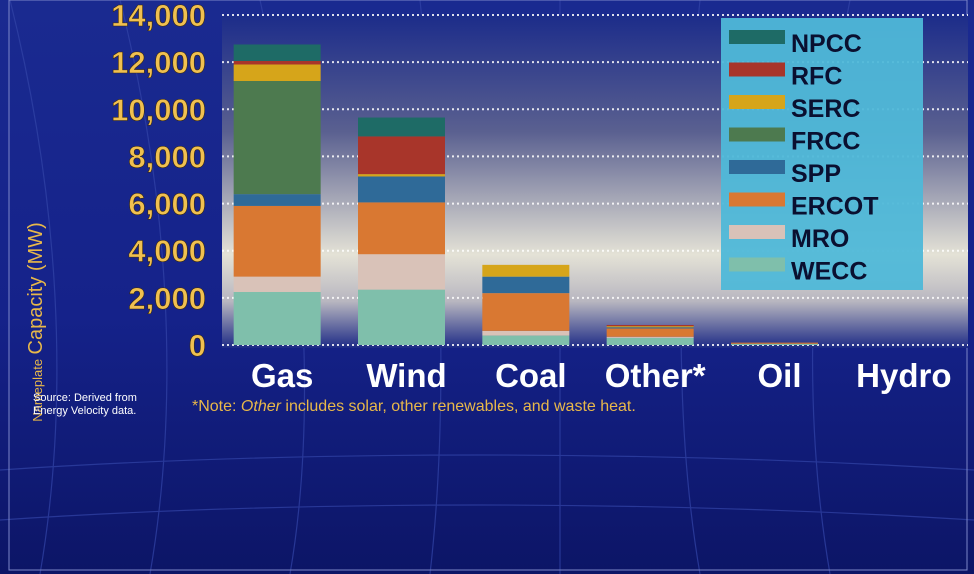 This screenshot has width=974, height=574. I want to click on x-tick-label: Coal, so click(531, 375).